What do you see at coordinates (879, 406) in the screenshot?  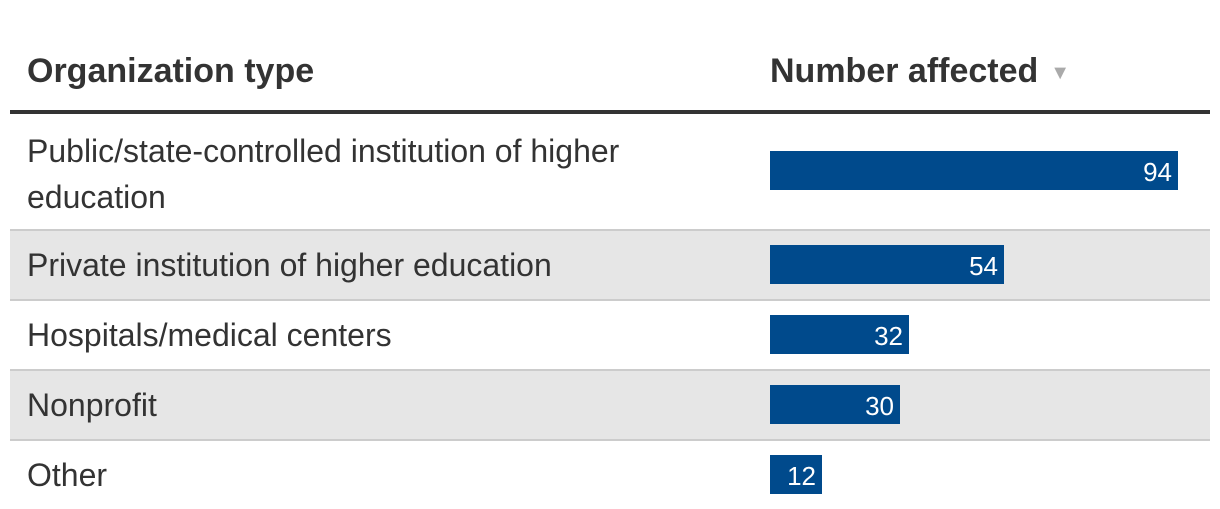 I see `bar-value-label: 30` at bounding box center [879, 406].